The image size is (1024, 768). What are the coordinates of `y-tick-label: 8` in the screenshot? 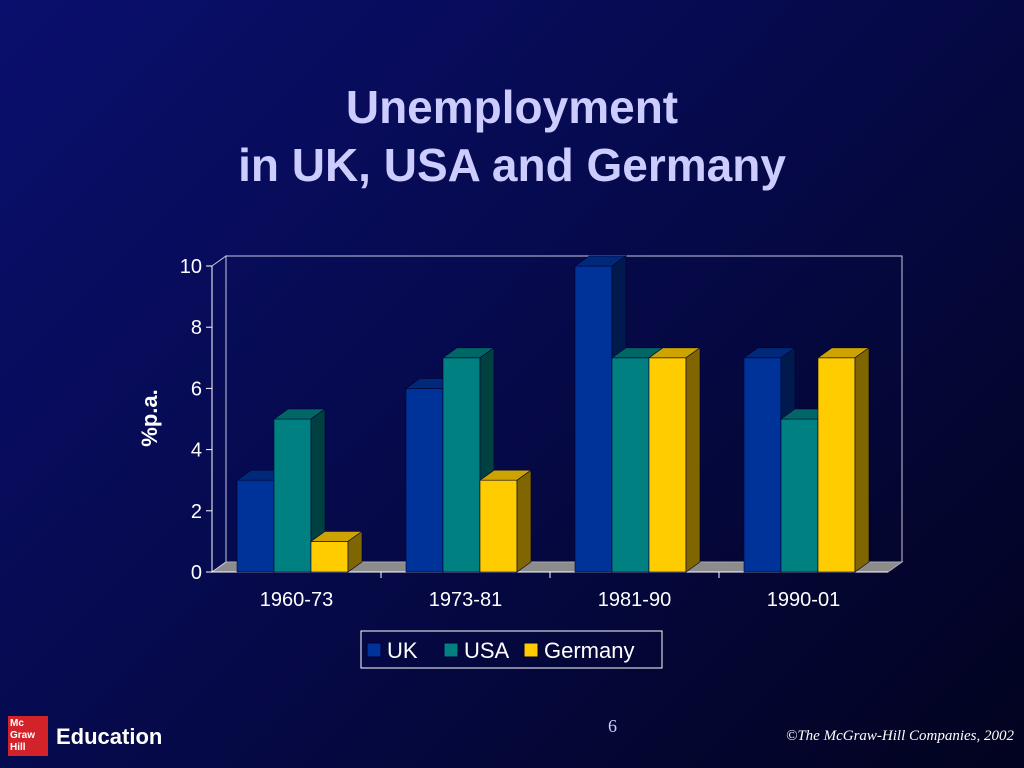 It's located at (196, 328).